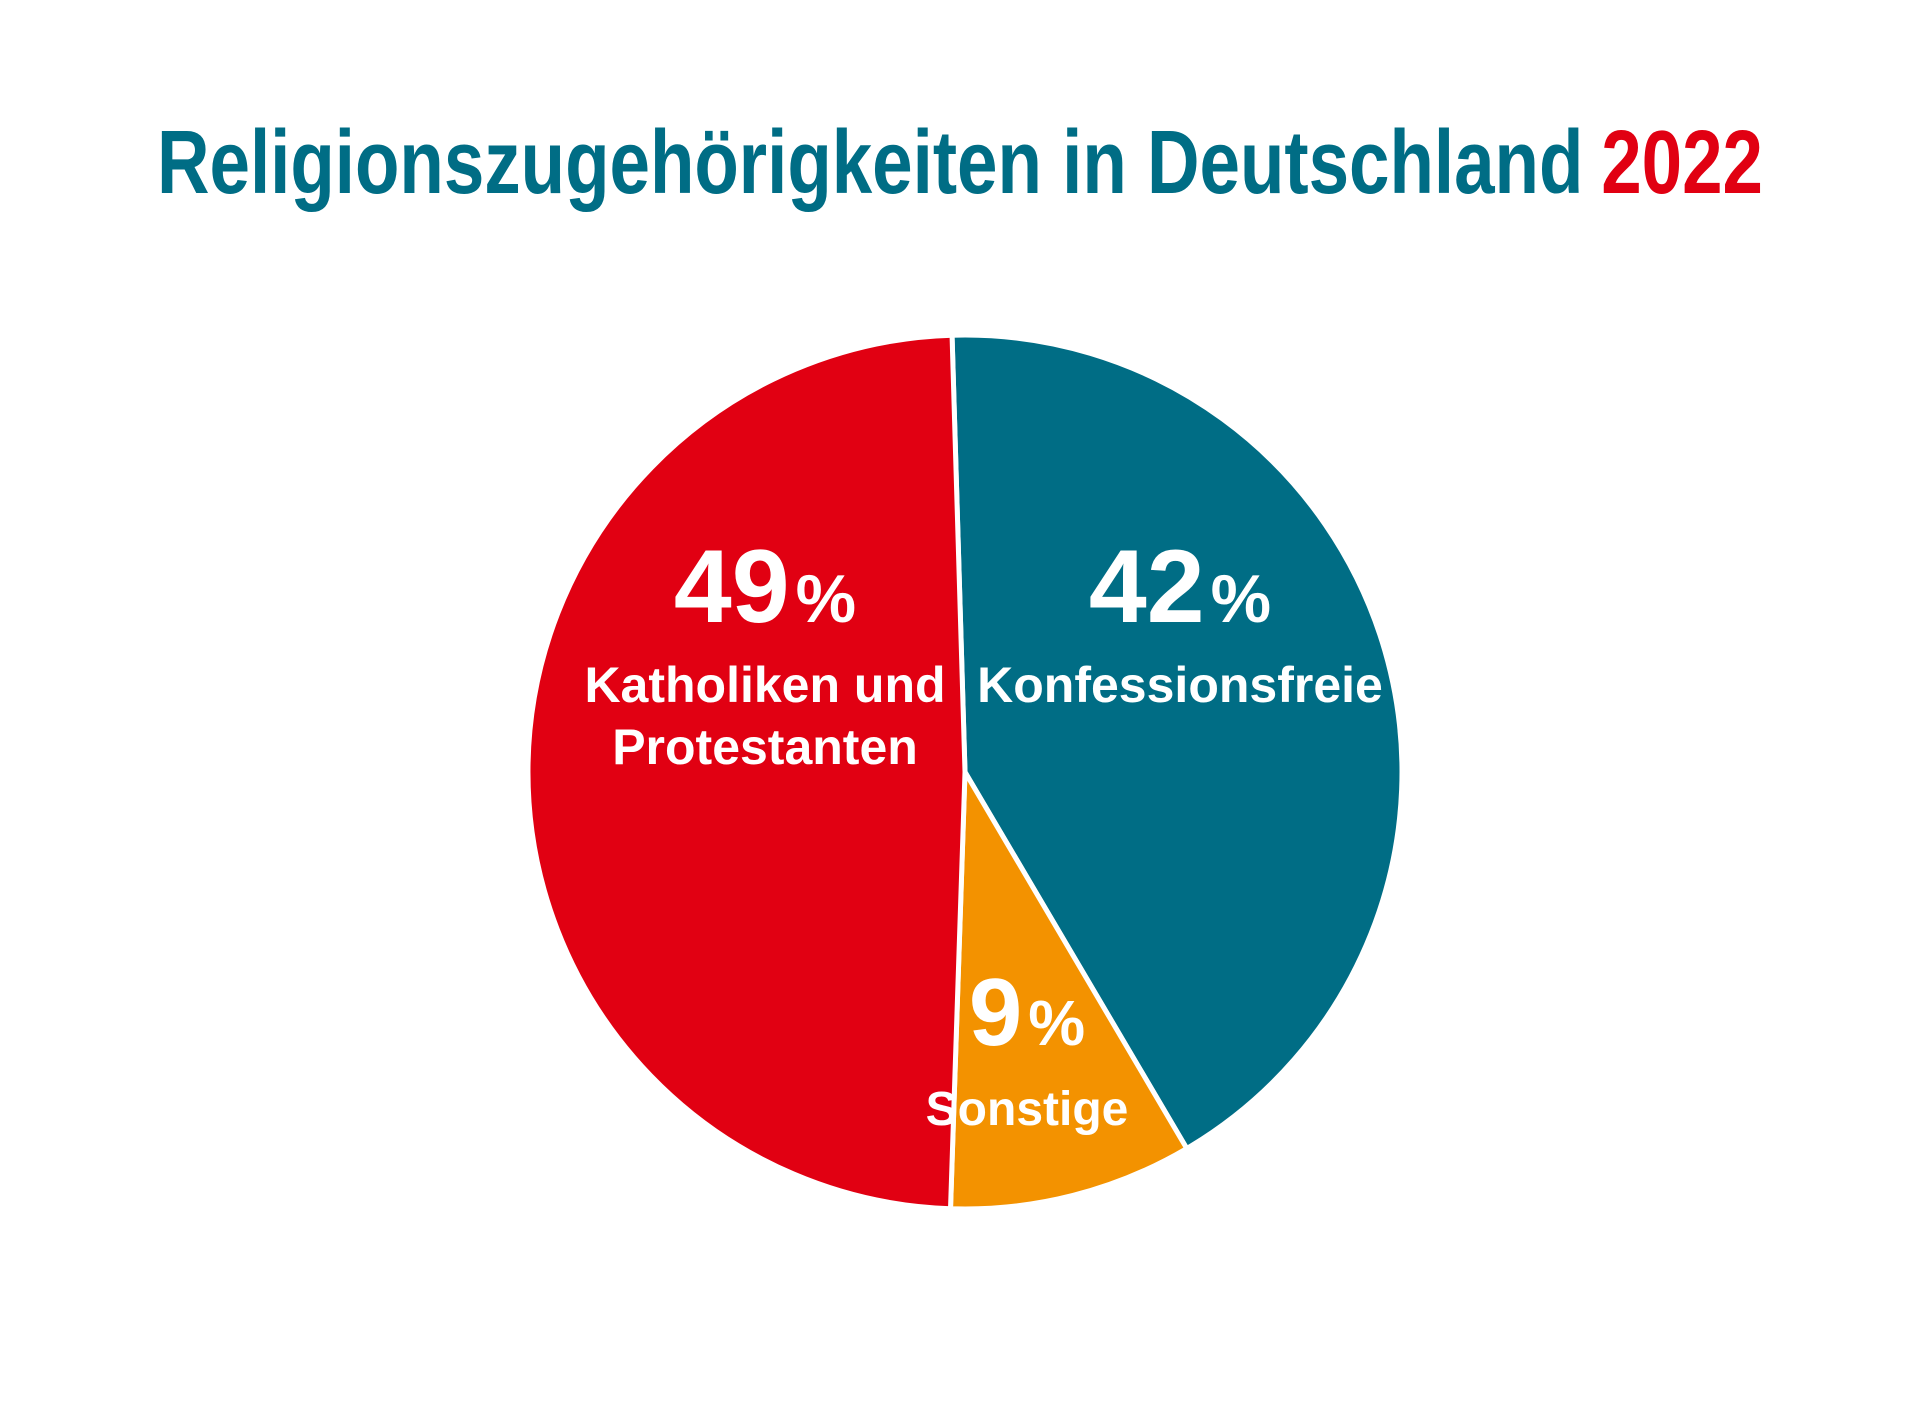 This screenshot has width=1920, height=1421. What do you see at coordinates (1682, 163) in the screenshot?
I see `title-year: 2022` at bounding box center [1682, 163].